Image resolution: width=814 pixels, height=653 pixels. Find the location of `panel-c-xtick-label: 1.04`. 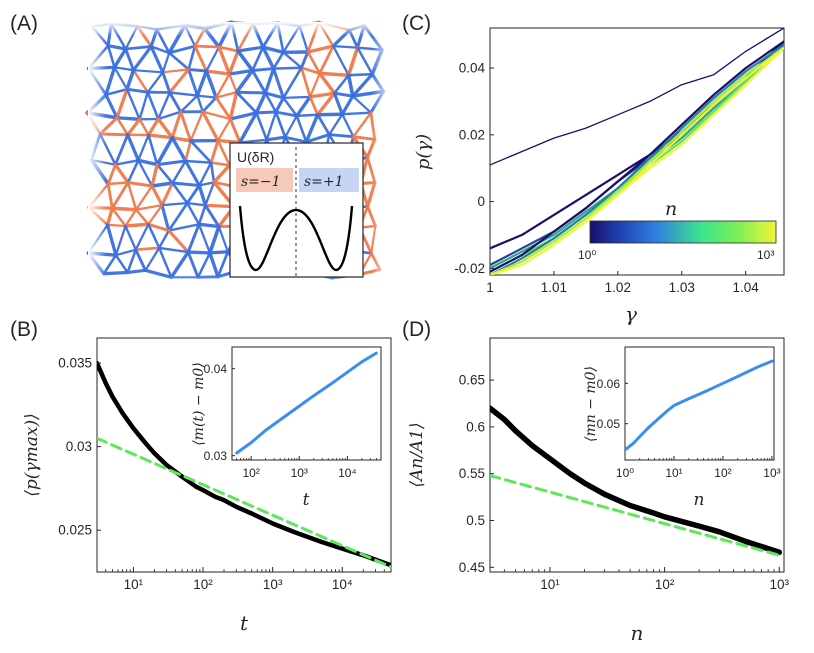

panel-c-xtick-label: 1.04 is located at coordinates (746, 287).